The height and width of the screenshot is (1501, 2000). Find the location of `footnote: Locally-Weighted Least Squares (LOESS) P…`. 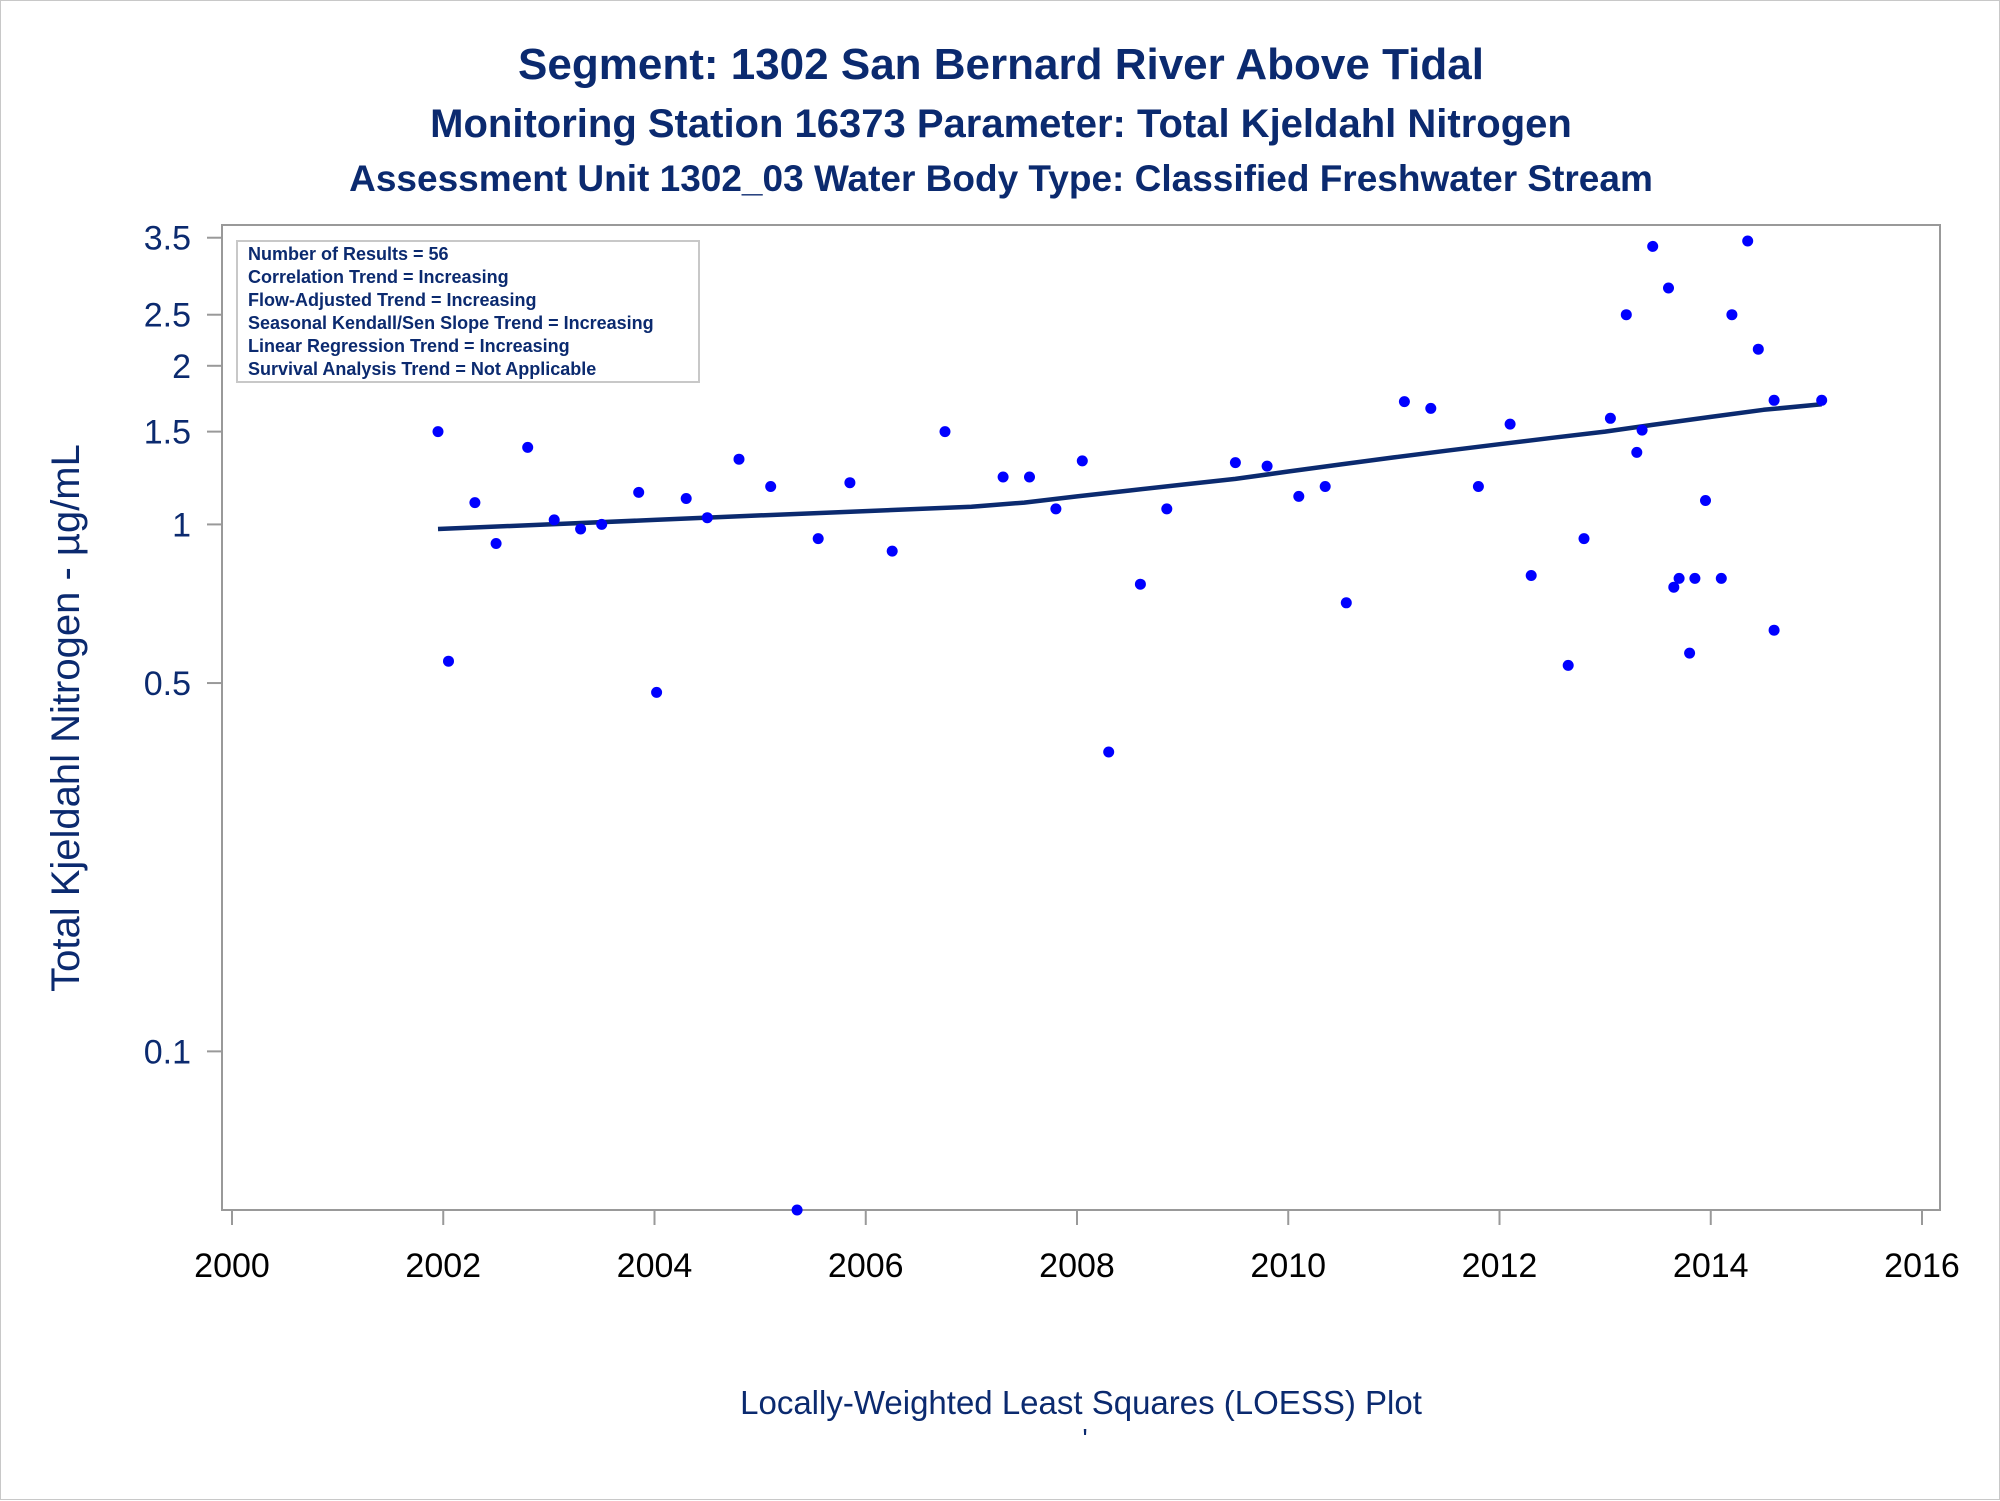

footnote: Locally-Weighted Least Squares (LOESS) P… is located at coordinates (1081, 1402).